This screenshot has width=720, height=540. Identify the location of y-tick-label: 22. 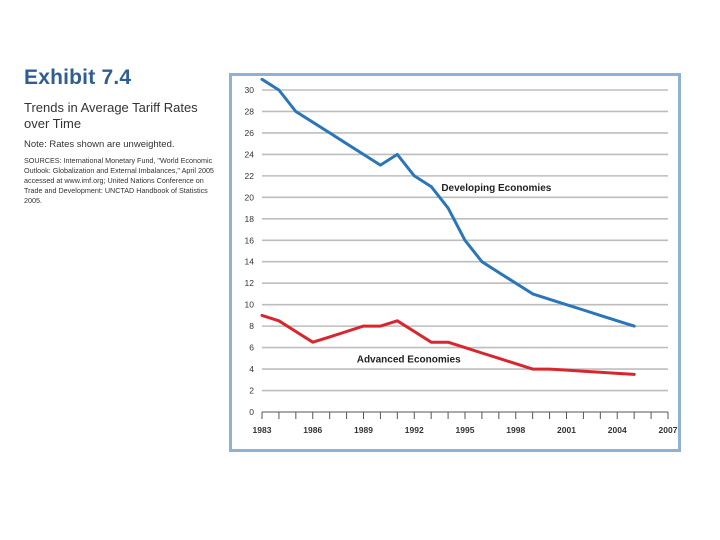
(250, 176).